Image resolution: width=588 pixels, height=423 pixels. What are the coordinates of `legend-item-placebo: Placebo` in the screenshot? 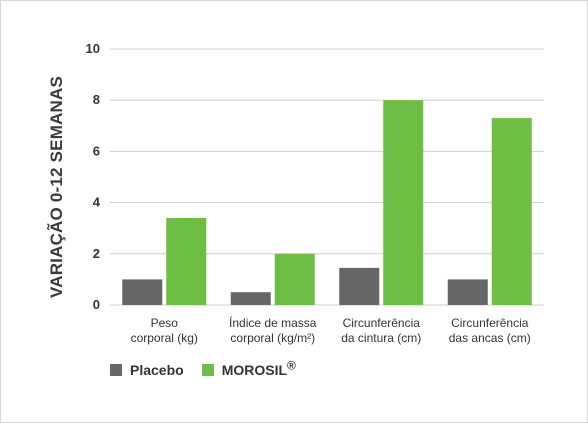 It's located at (147, 370).